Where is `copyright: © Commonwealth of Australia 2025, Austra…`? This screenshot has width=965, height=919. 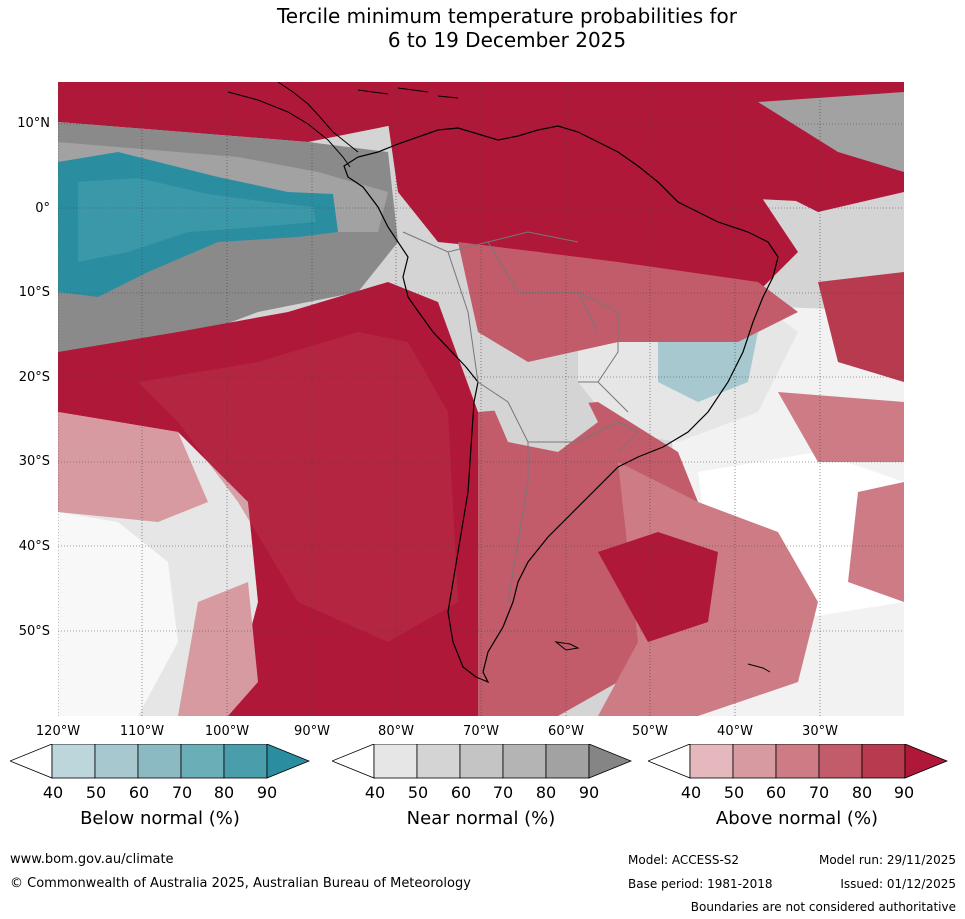
copyright: © Commonwealth of Australia 2025, Austra… is located at coordinates (240, 883).